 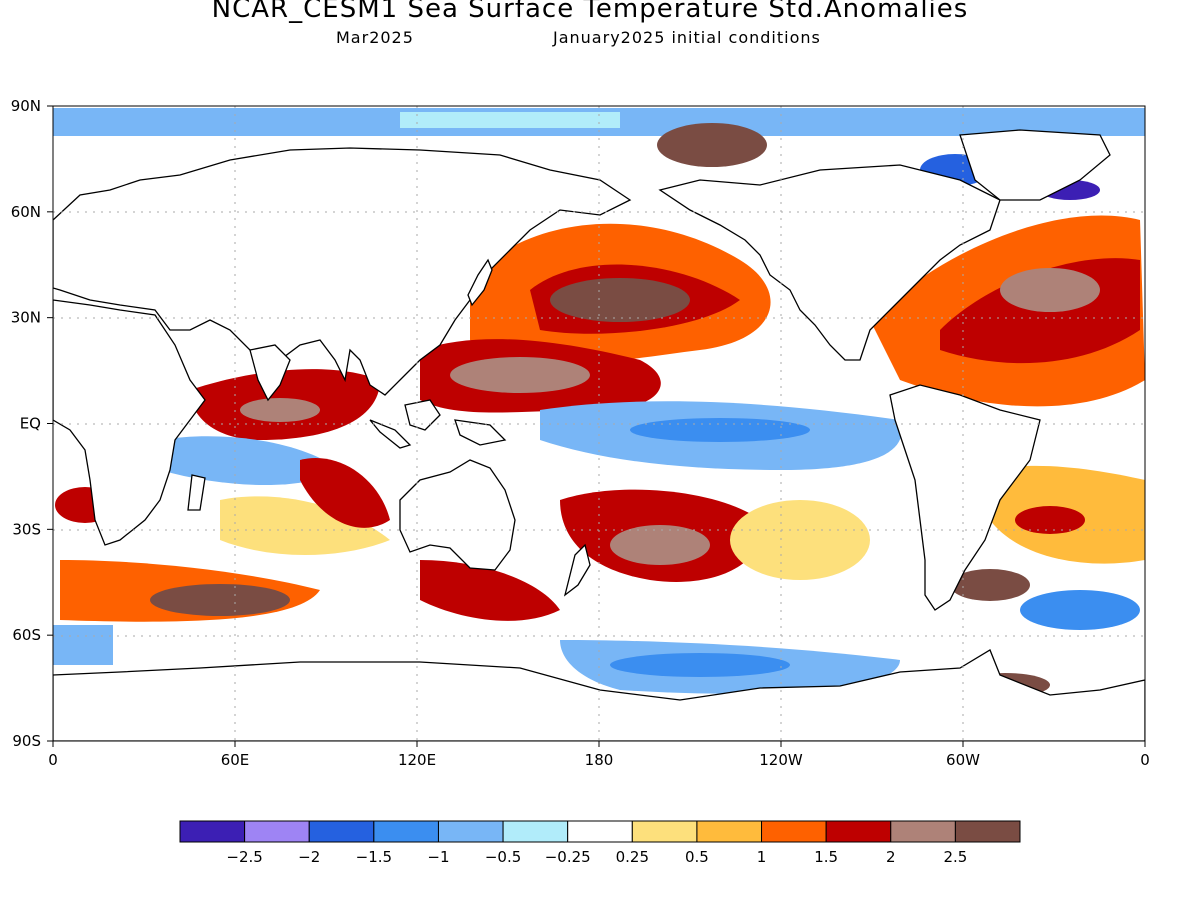 I want to click on chukchi-warm-patch, so click(x=712, y=145).